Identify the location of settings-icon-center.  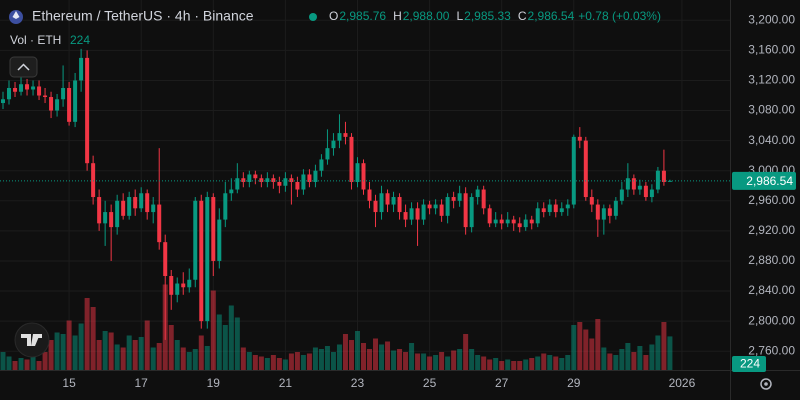
(766, 384).